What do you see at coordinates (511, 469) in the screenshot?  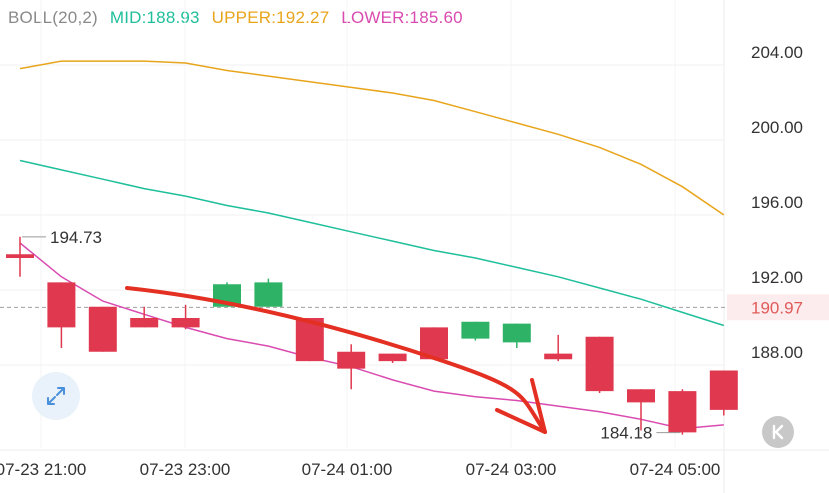 I see `x-tick-label: 07-24 03:00` at bounding box center [511, 469].